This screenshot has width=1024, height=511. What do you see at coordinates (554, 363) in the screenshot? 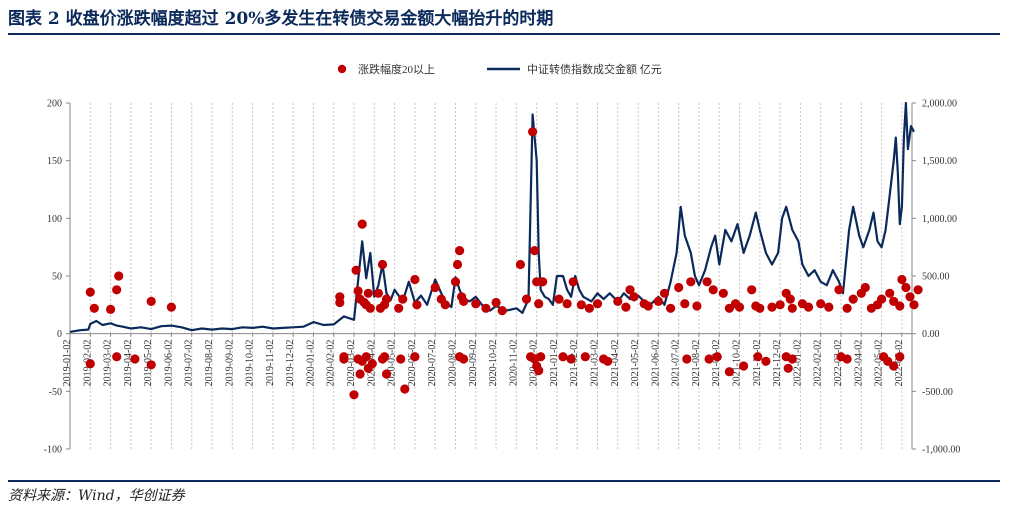
I see `x-tick-label: 2021-01-02` at bounding box center [554, 363].